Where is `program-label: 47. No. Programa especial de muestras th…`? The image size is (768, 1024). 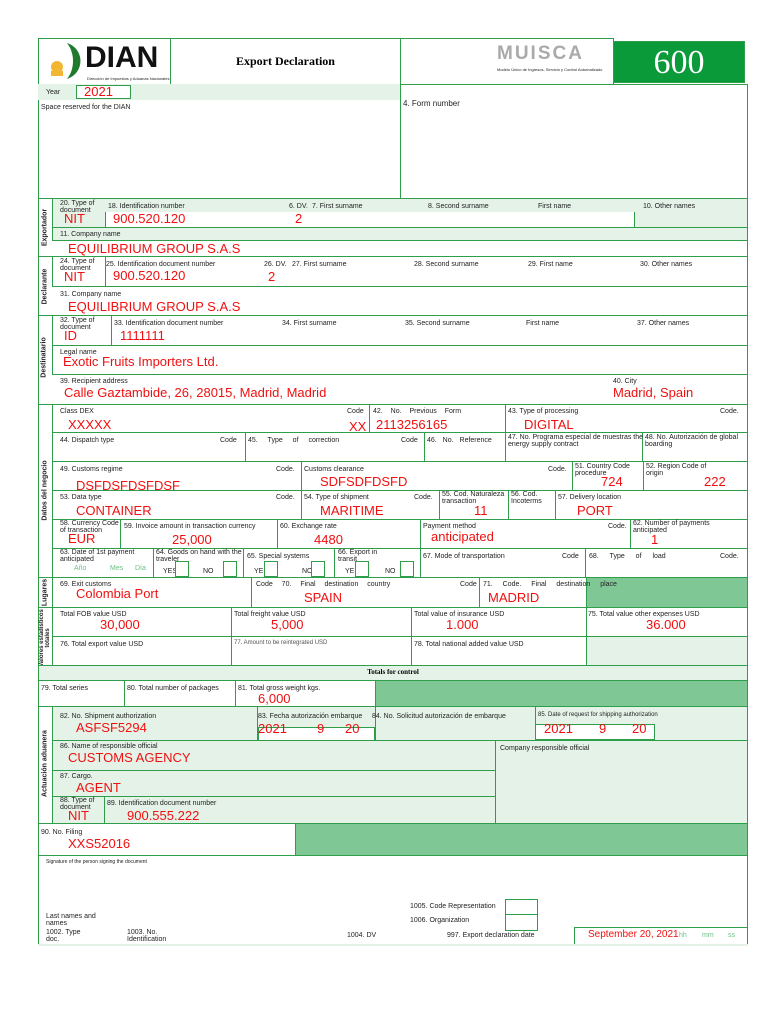 program-label: 47. No. Programa especial de muestras th… is located at coordinates (576, 441).